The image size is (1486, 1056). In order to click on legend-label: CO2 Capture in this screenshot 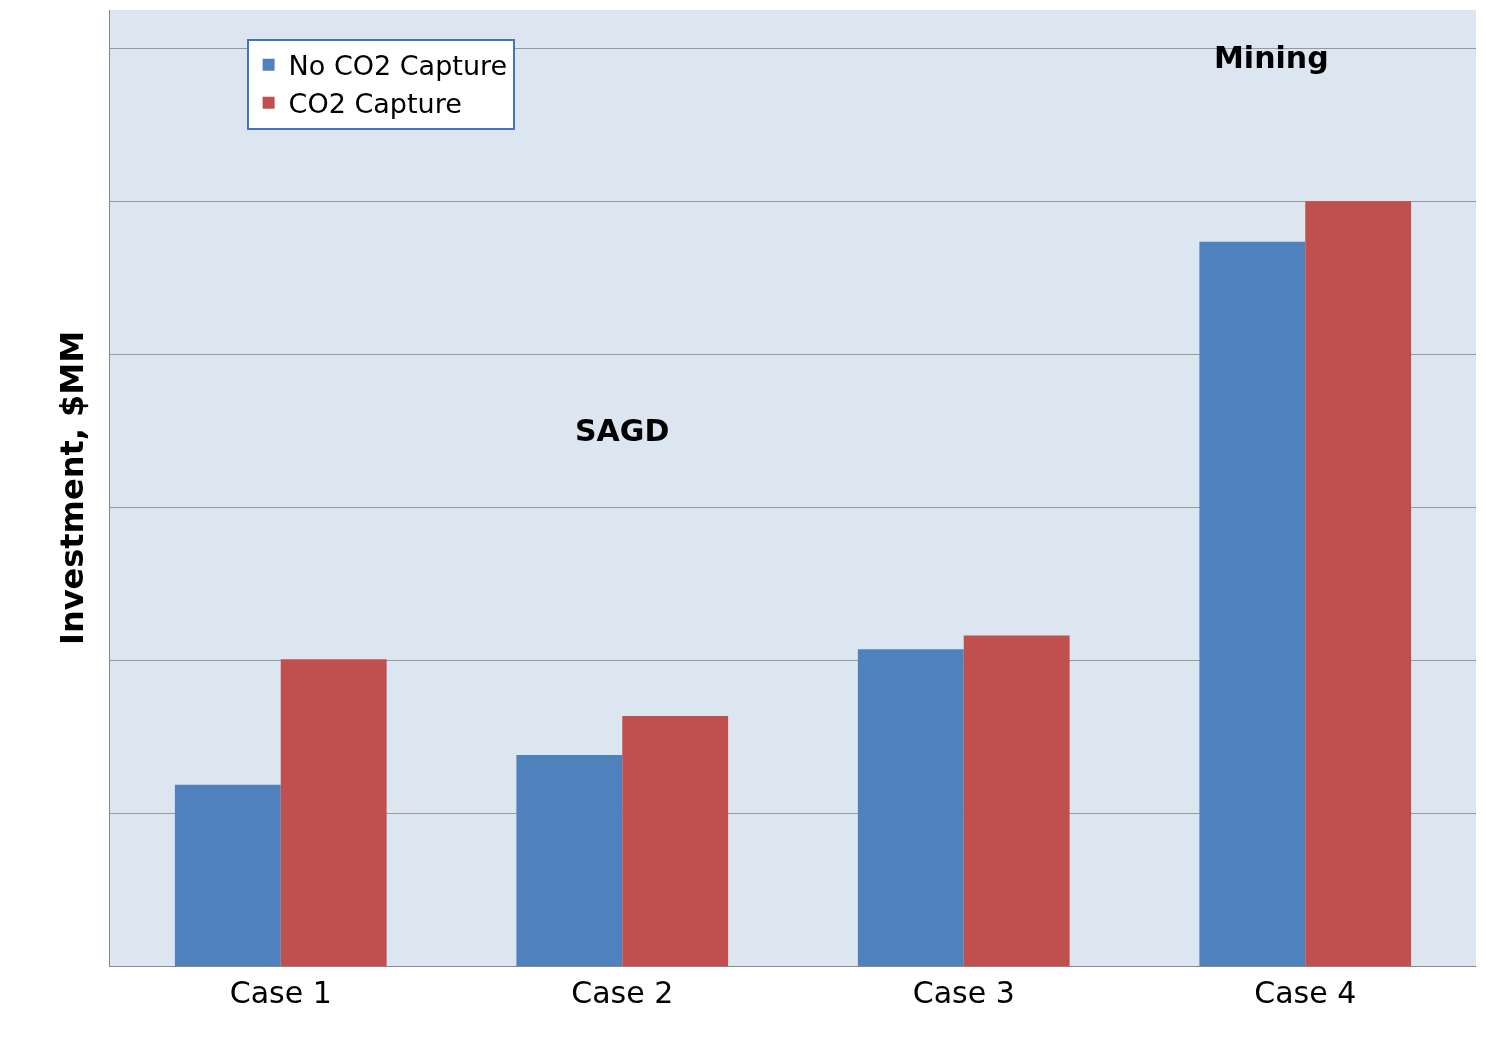, I will do `click(375, 104)`.